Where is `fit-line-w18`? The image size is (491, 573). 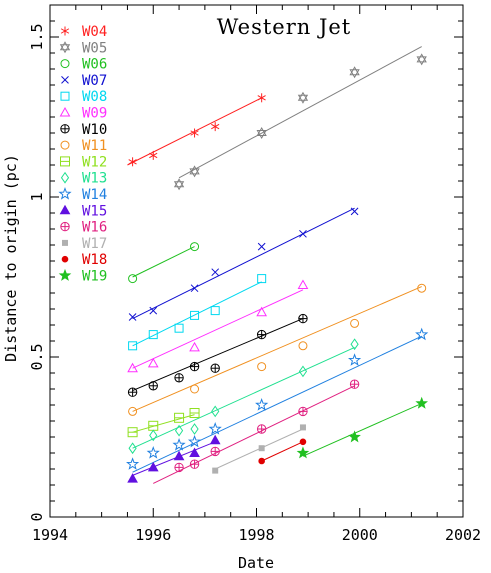
fit-line-w18 is located at coordinates (282, 451).